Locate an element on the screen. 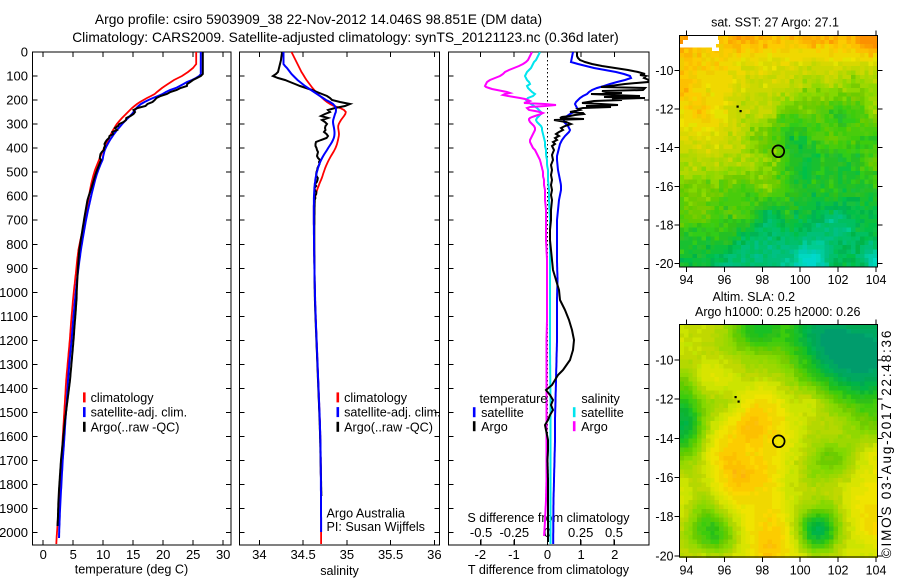 Image resolution: width=900 pixels, height=580 pixels. svg-text: 25 is located at coordinates (193, 554).